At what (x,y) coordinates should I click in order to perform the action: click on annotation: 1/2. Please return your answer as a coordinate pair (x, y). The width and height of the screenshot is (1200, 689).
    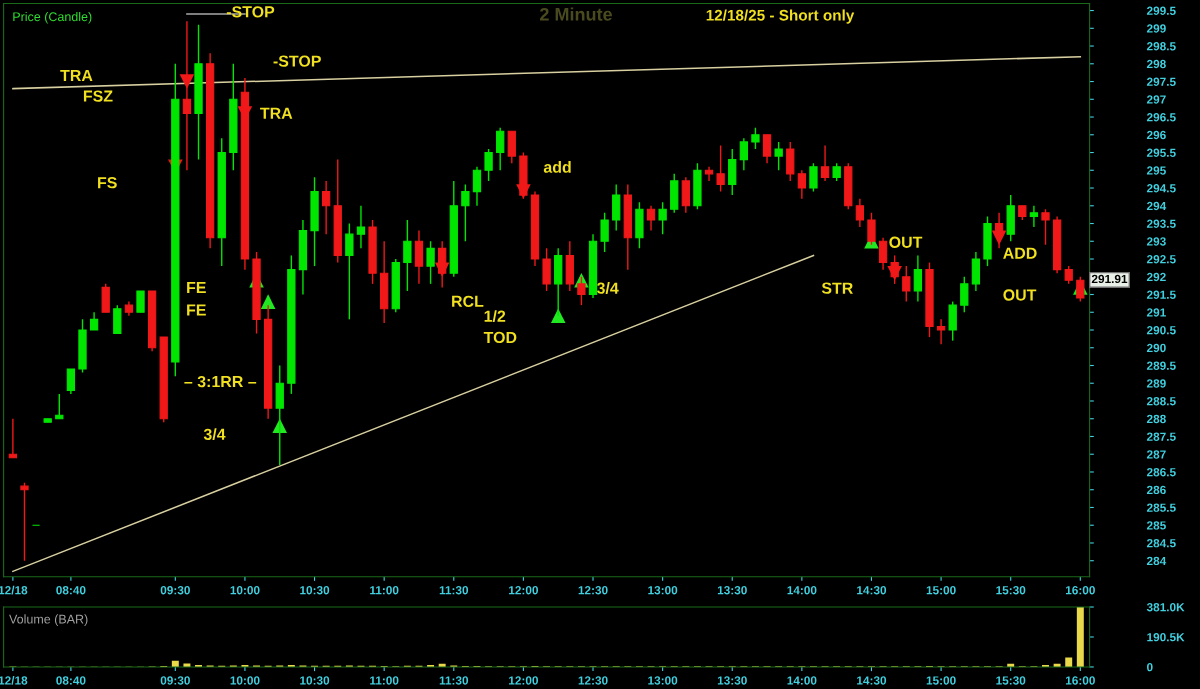
    Looking at the image, I should click on (495, 316).